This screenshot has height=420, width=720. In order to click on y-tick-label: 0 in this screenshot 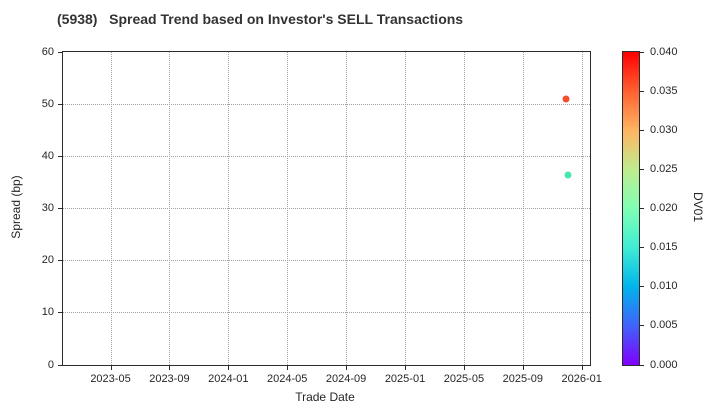, I will do `click(50, 364)`.